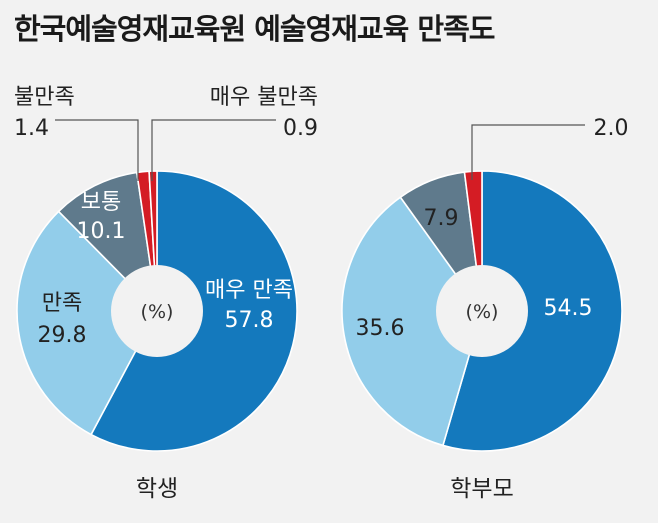  Describe the element at coordinates (300, 128) in the screenshot. I see `slice-value-student-very-dissatisfied: 0.9` at that location.